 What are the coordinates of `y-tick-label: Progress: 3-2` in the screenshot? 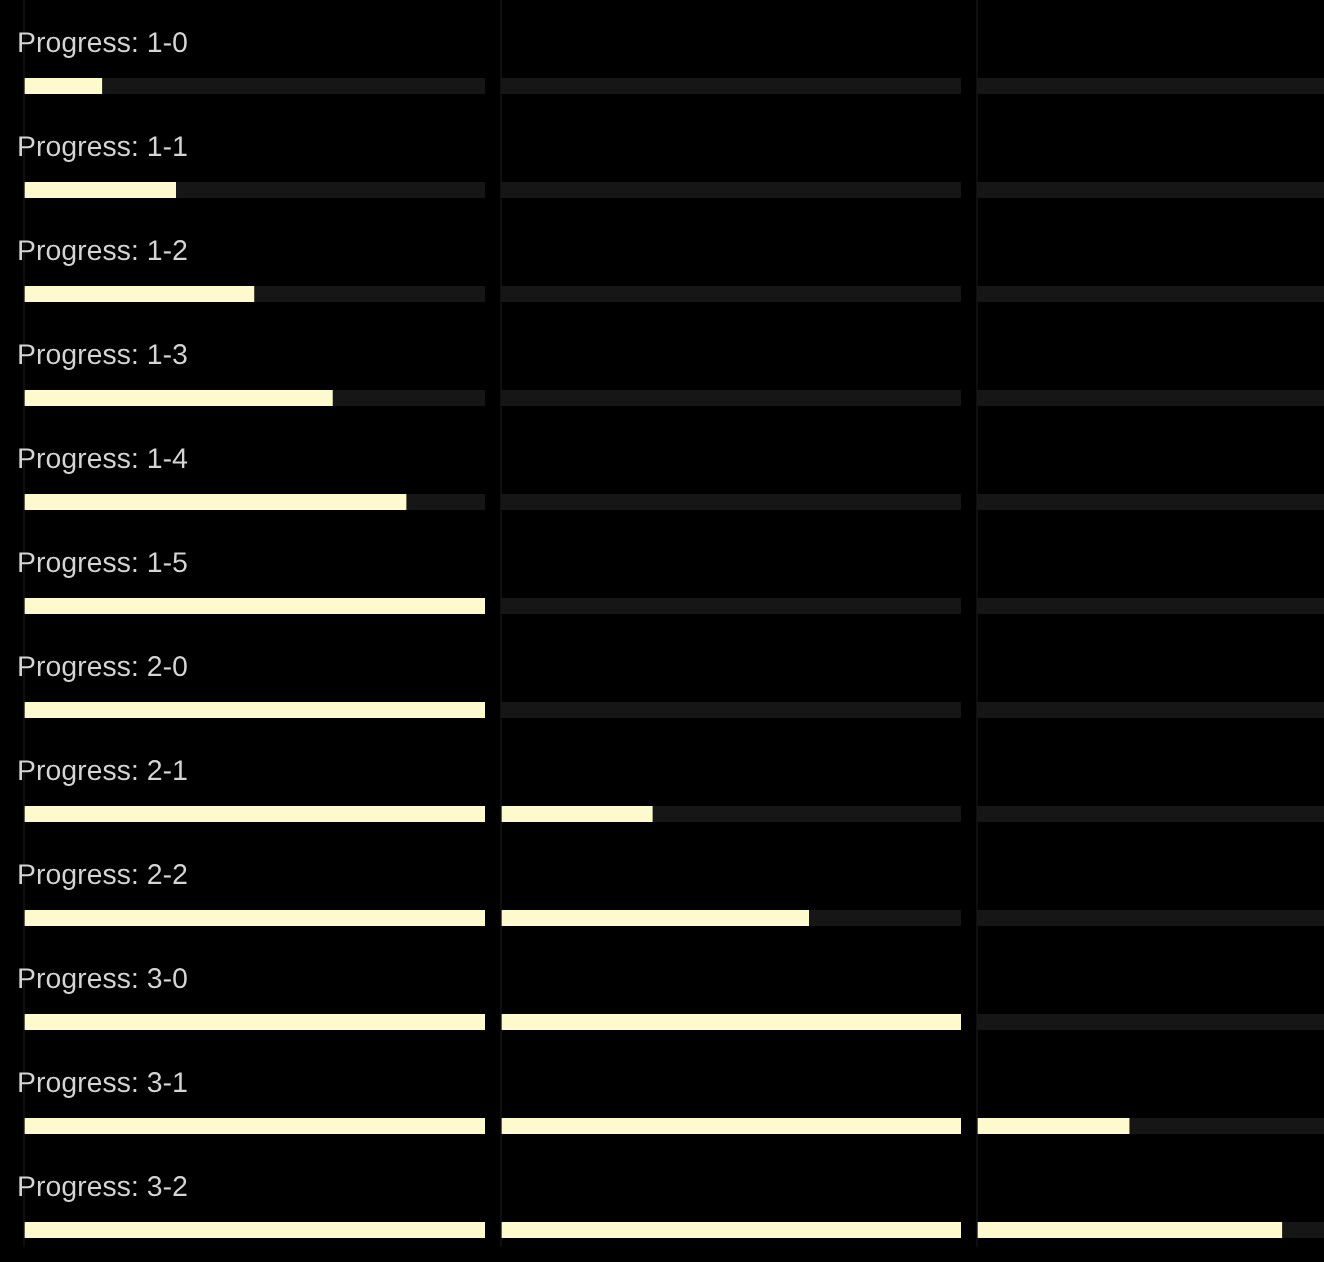 It's located at (103, 1189).